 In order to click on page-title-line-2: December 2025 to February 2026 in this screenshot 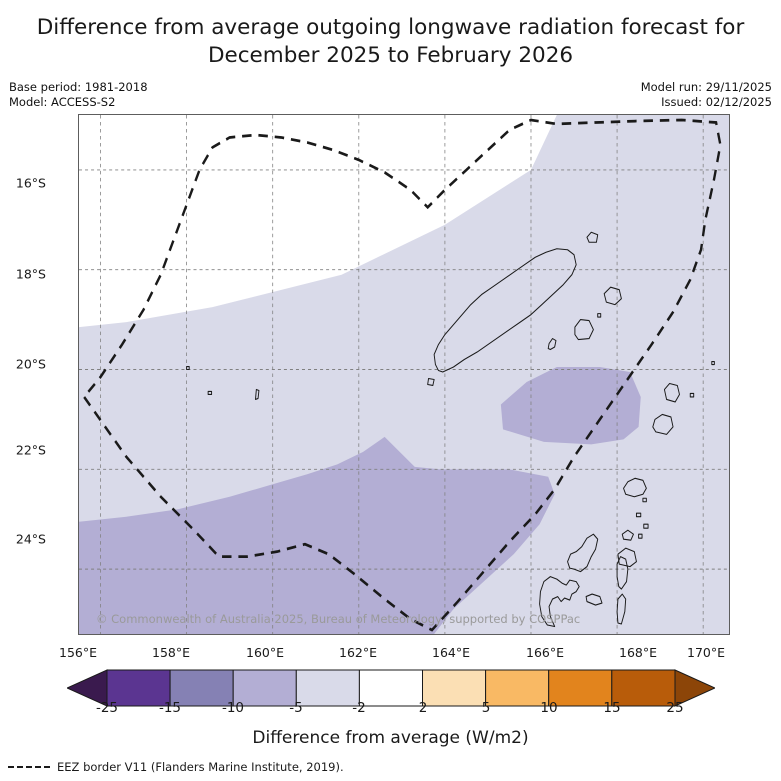, I will do `click(390, 55)`.